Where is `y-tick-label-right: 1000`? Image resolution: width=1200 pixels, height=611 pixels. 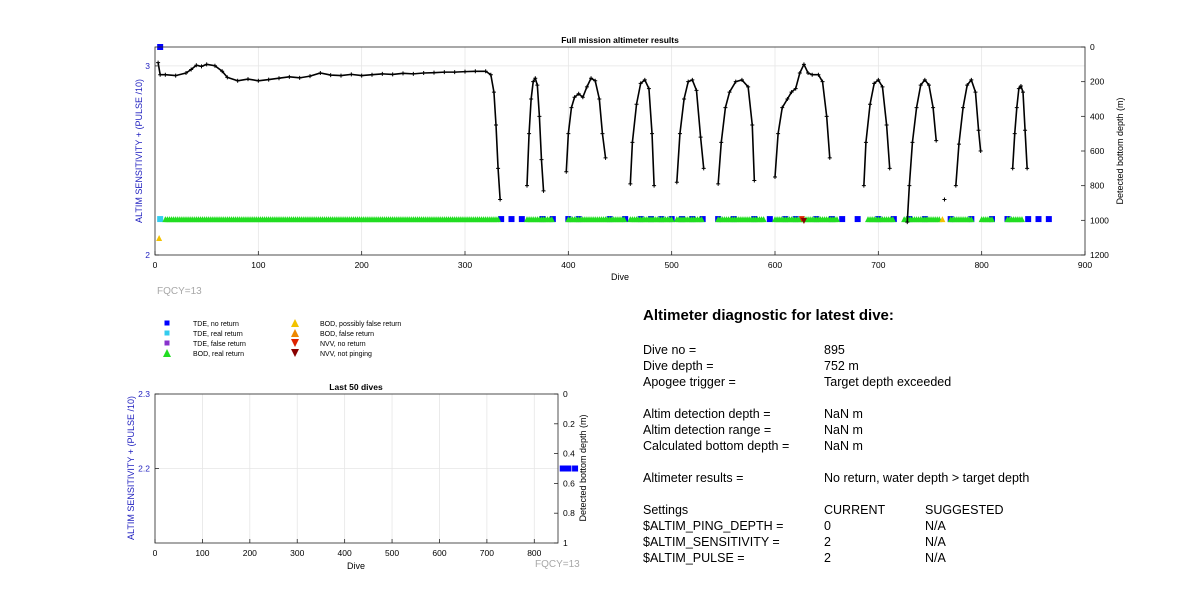 y-tick-label-right: 1000 is located at coordinates (1099, 220).